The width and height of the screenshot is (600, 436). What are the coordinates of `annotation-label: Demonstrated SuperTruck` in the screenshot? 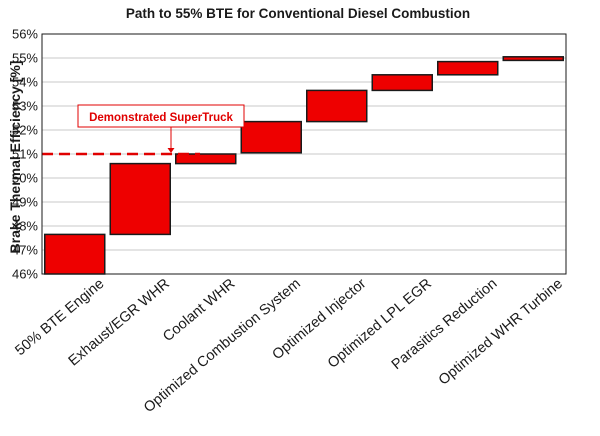 It's located at (161, 118).